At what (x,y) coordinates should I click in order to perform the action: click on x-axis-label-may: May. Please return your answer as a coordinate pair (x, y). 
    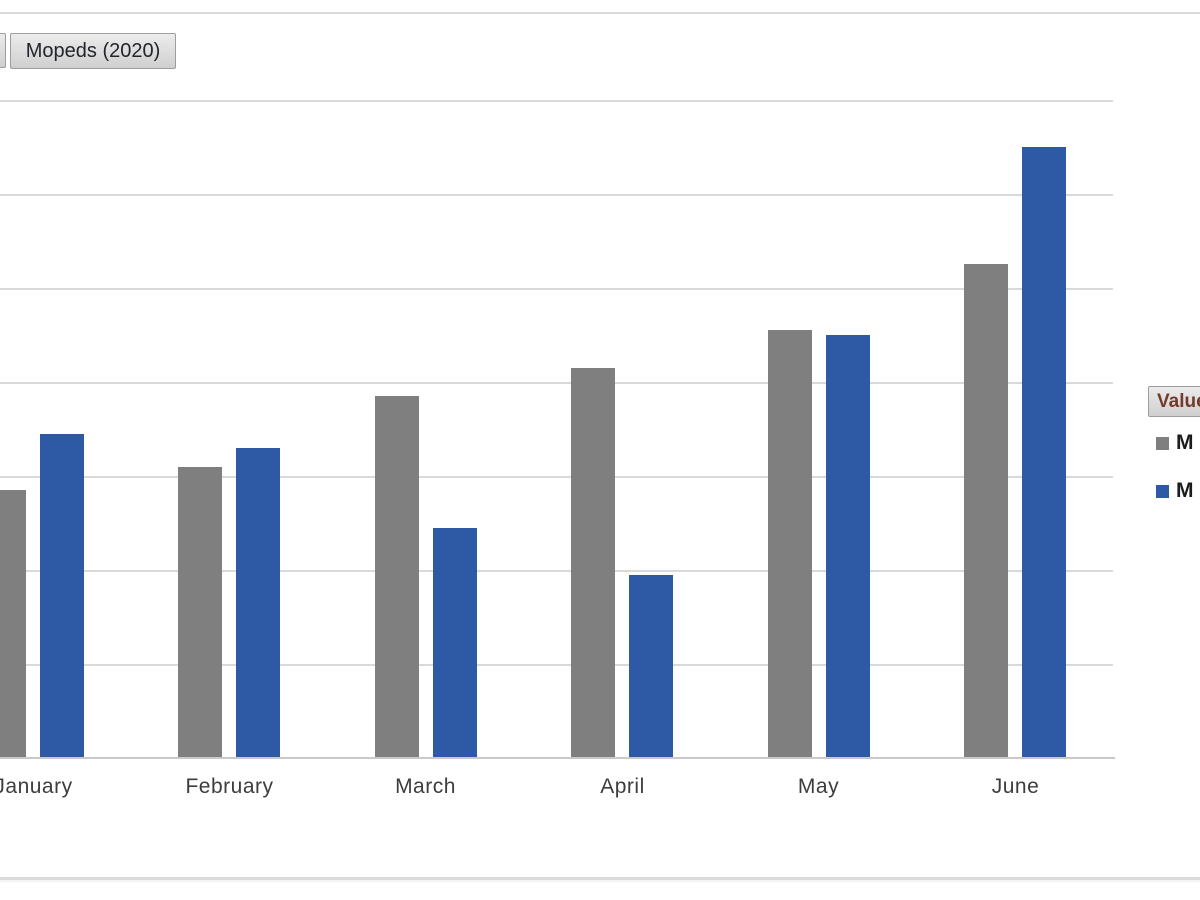
    Looking at the image, I should click on (818, 786).